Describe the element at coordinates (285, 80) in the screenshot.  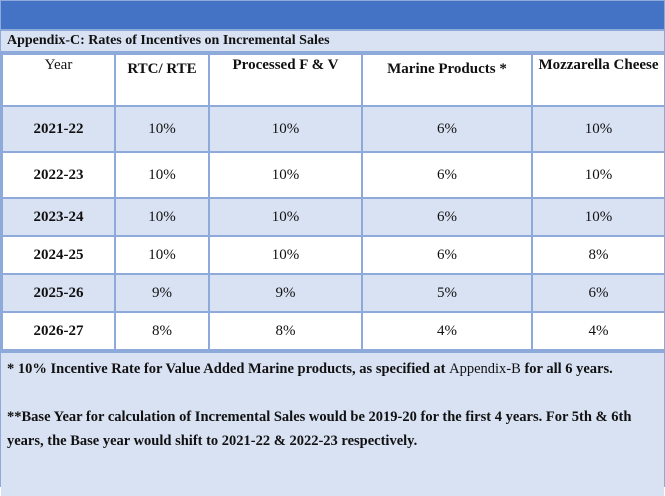
I see `header-processed-fv: Processed F & V` at that location.